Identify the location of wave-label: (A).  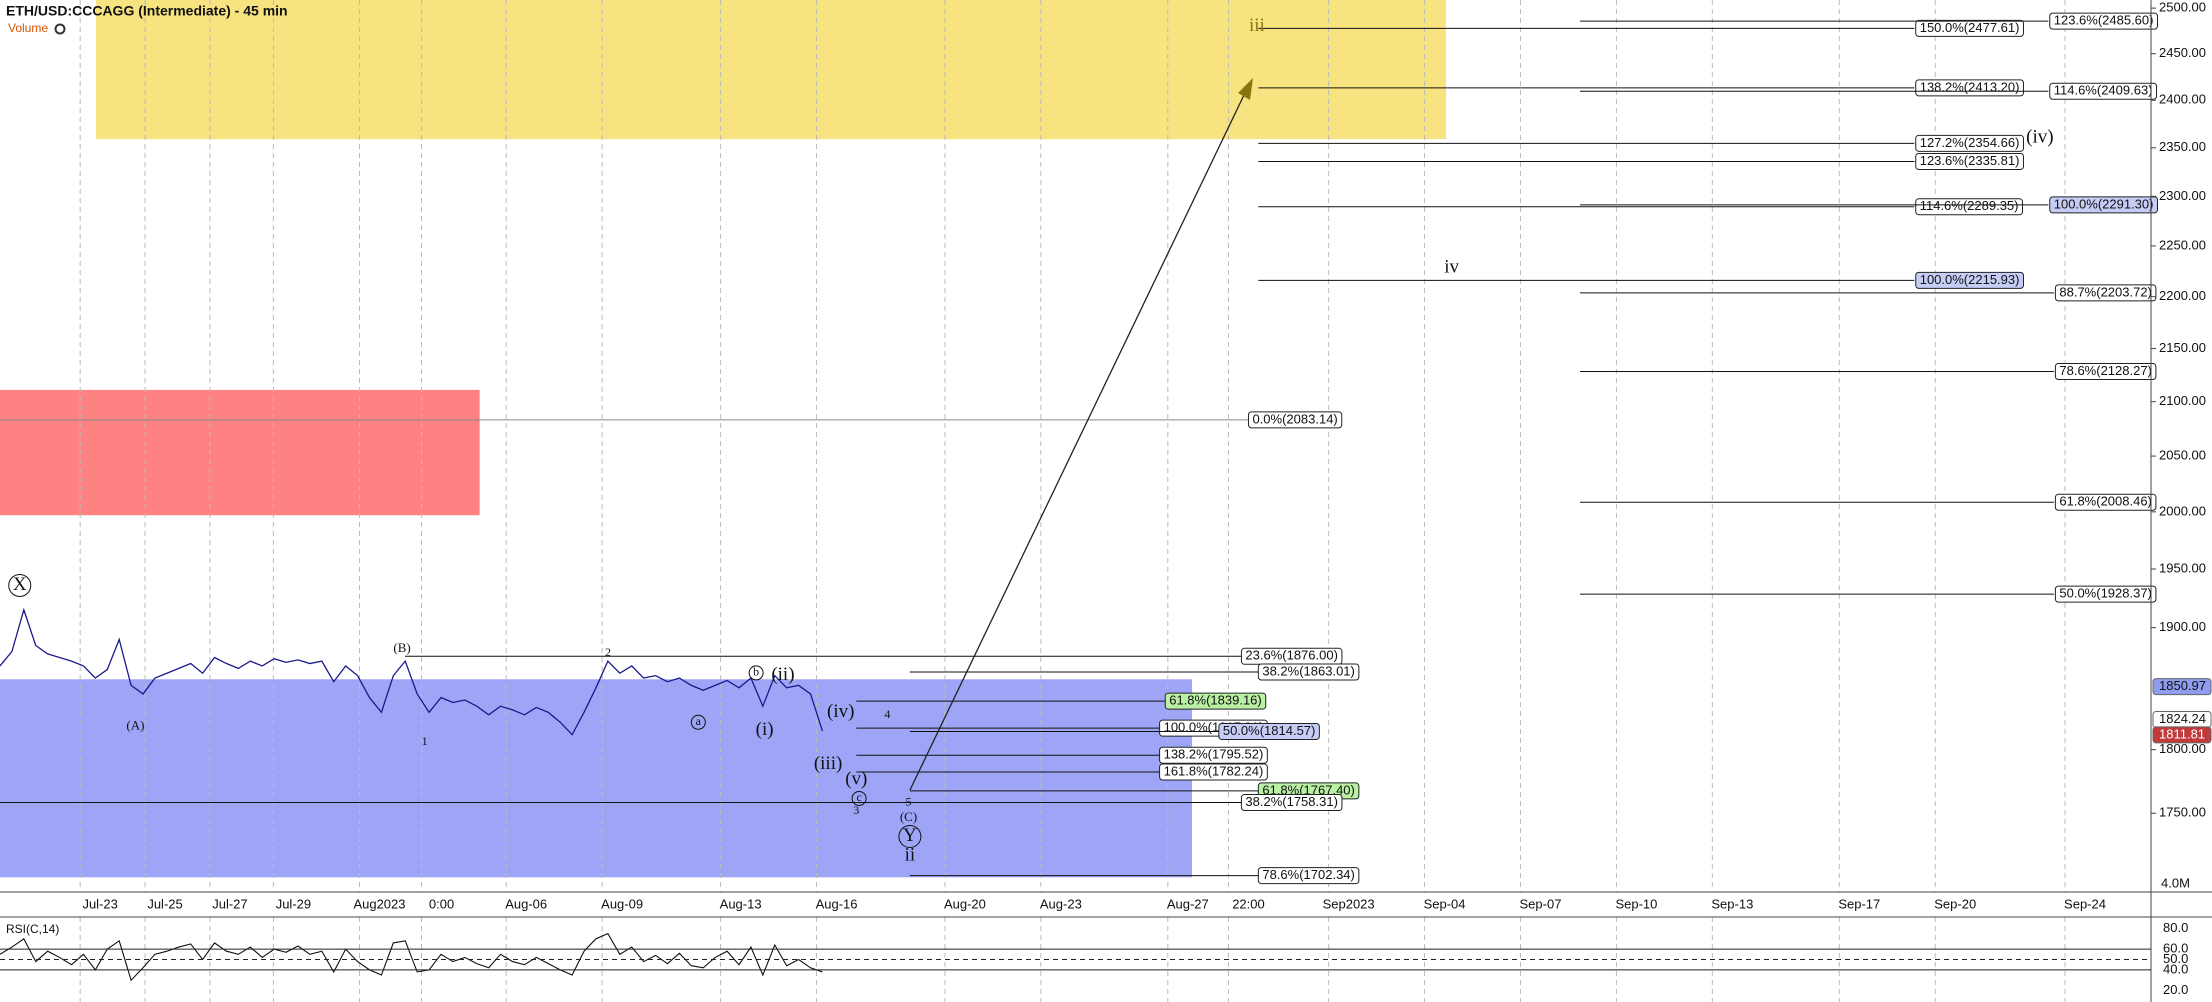
(135, 724).